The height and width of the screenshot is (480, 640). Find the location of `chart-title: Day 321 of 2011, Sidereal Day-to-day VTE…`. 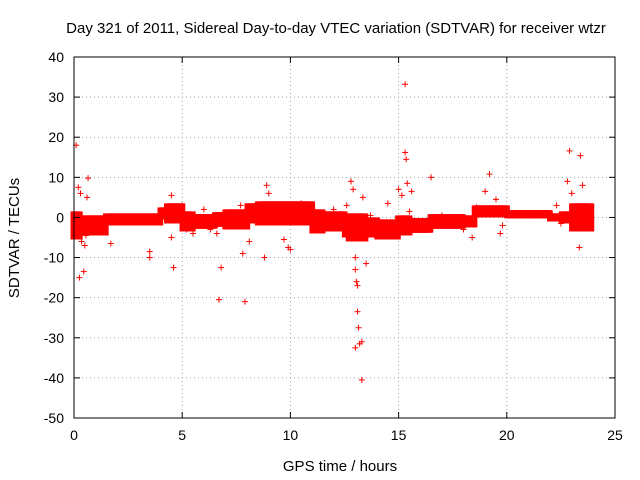

chart-title: Day 321 of 2011, Sidereal Day-to-day VTE… is located at coordinates (336, 28).